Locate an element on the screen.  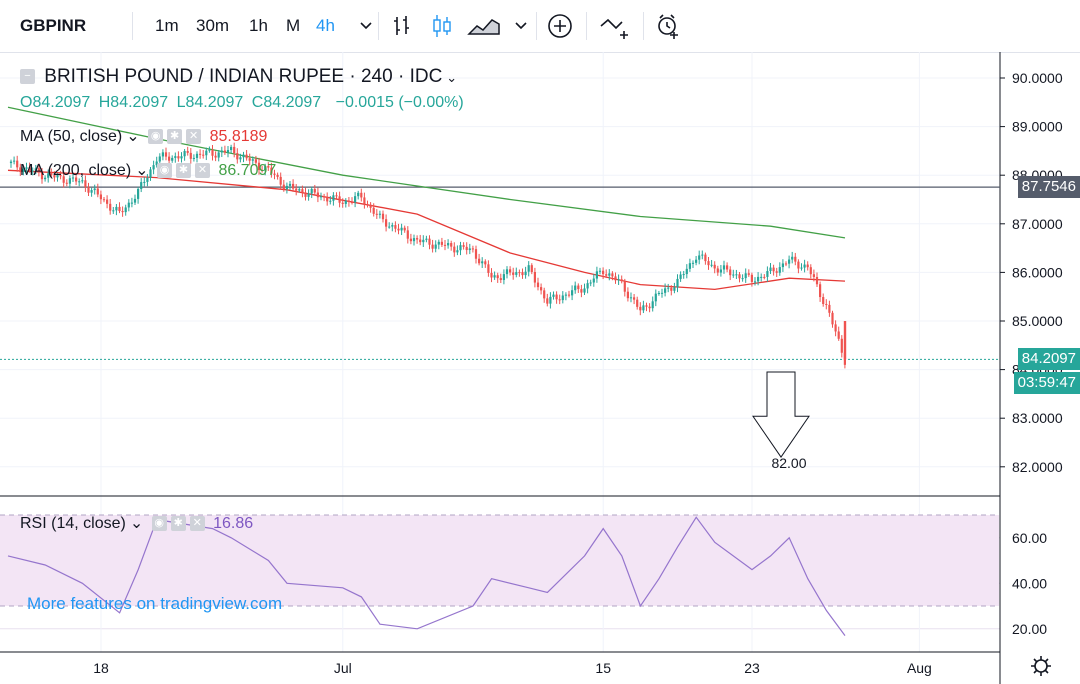
price-tick-label: 85.0000 is located at coordinates (1037, 321).